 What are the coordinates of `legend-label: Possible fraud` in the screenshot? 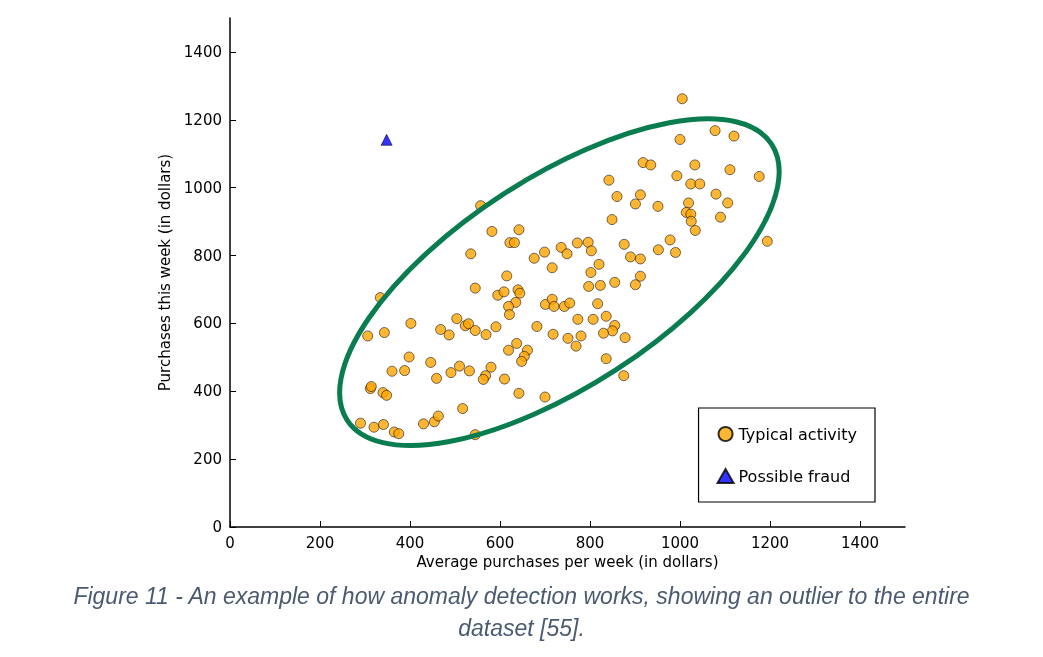 It's located at (794, 476).